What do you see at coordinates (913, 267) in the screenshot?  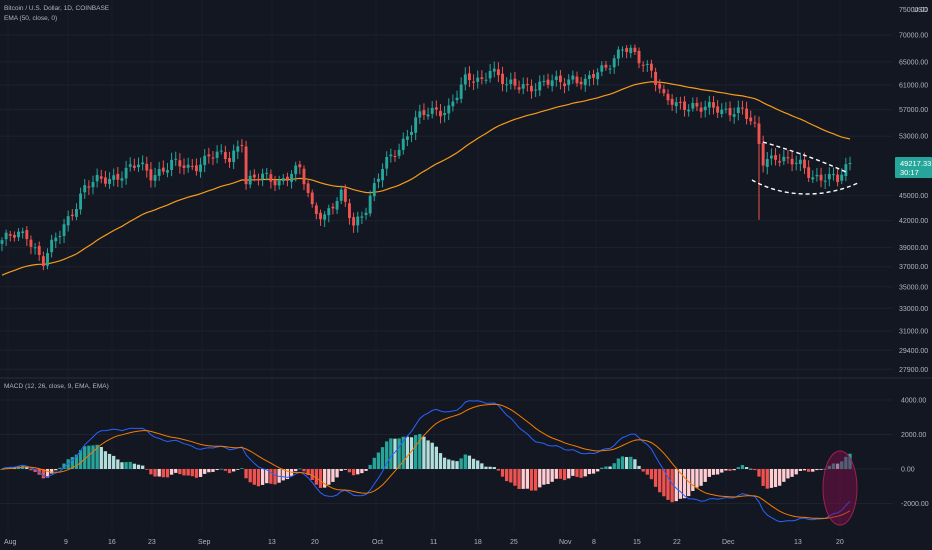 I see `price-tick-label: 37000.00` at bounding box center [913, 267].